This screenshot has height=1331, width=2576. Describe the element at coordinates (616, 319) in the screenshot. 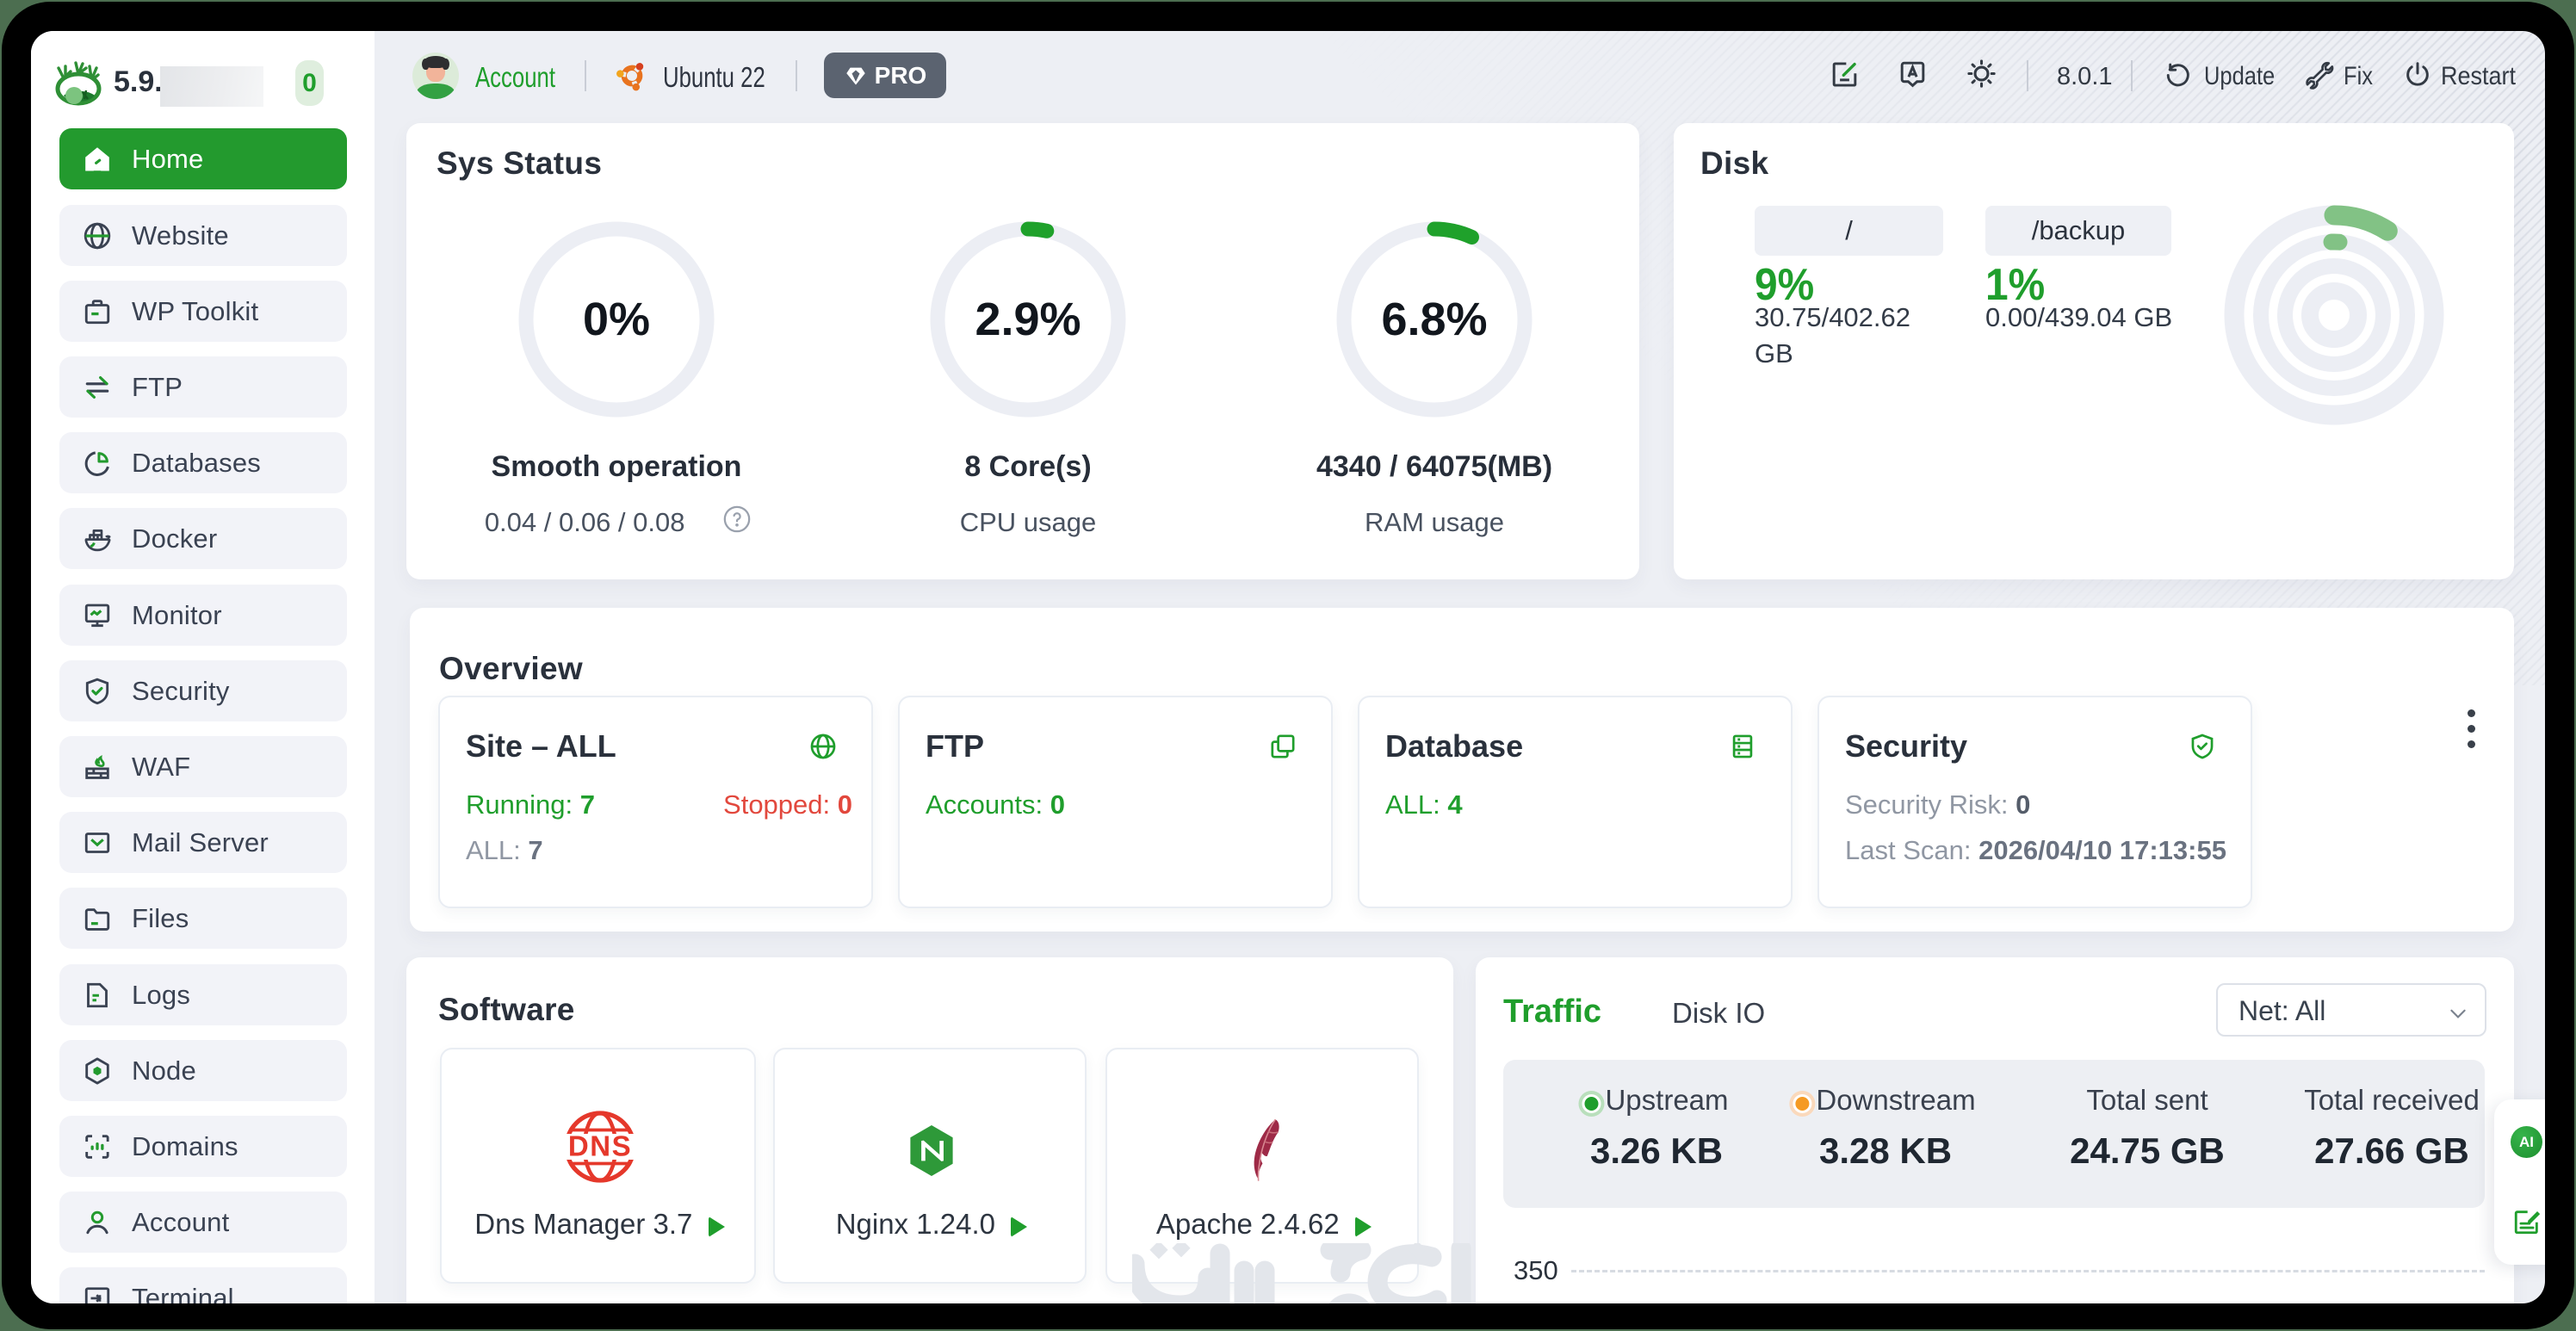

I see `svg-text: 0%` at that location.